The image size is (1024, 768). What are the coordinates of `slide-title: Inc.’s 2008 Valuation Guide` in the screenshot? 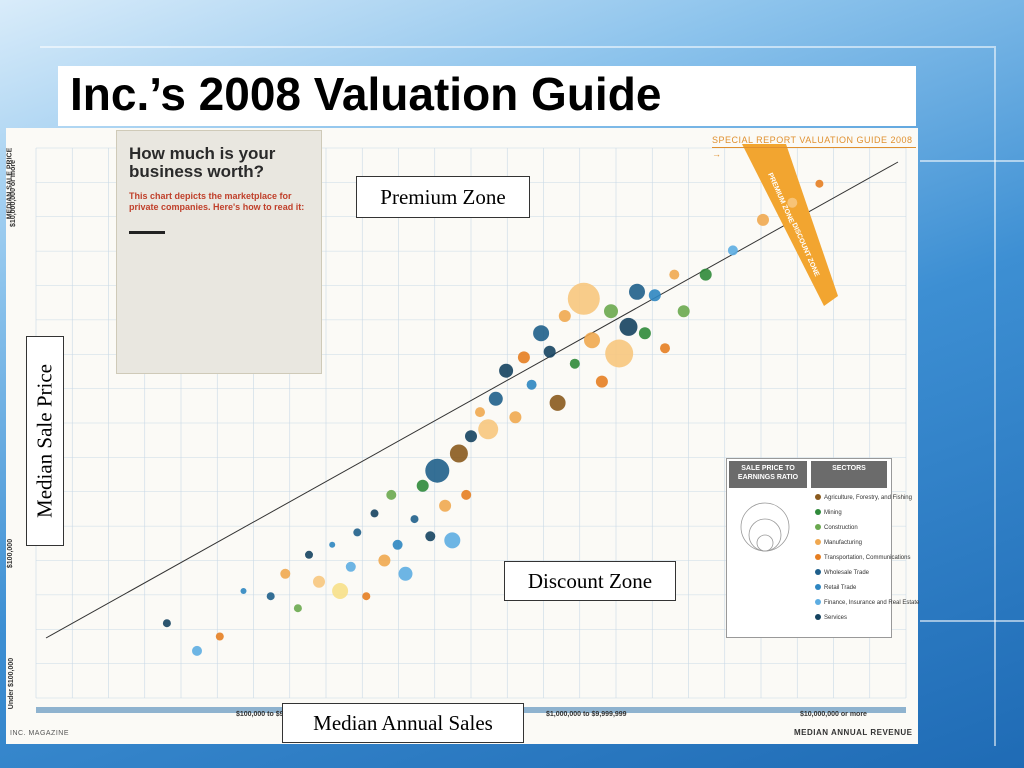 It's located at (366, 94).